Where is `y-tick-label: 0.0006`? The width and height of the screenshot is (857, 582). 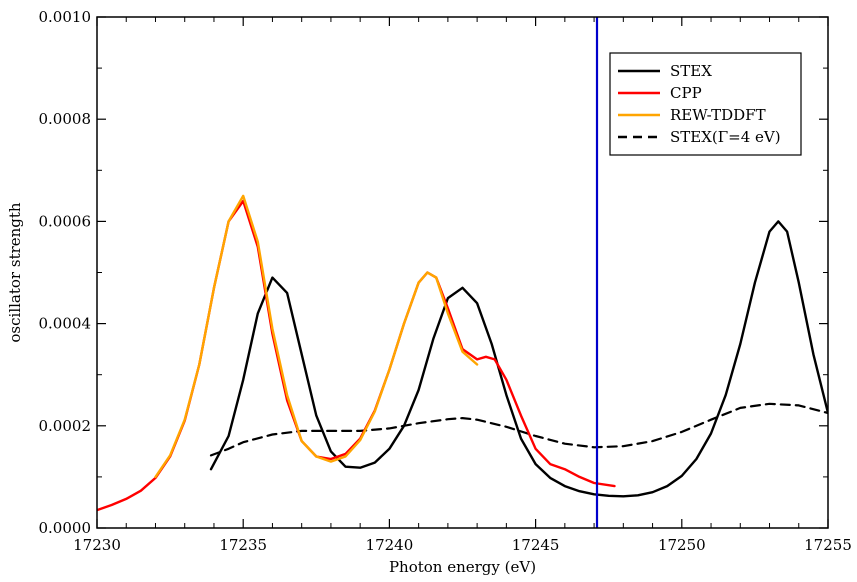 y-tick-label: 0.0006 is located at coordinates (65, 221).